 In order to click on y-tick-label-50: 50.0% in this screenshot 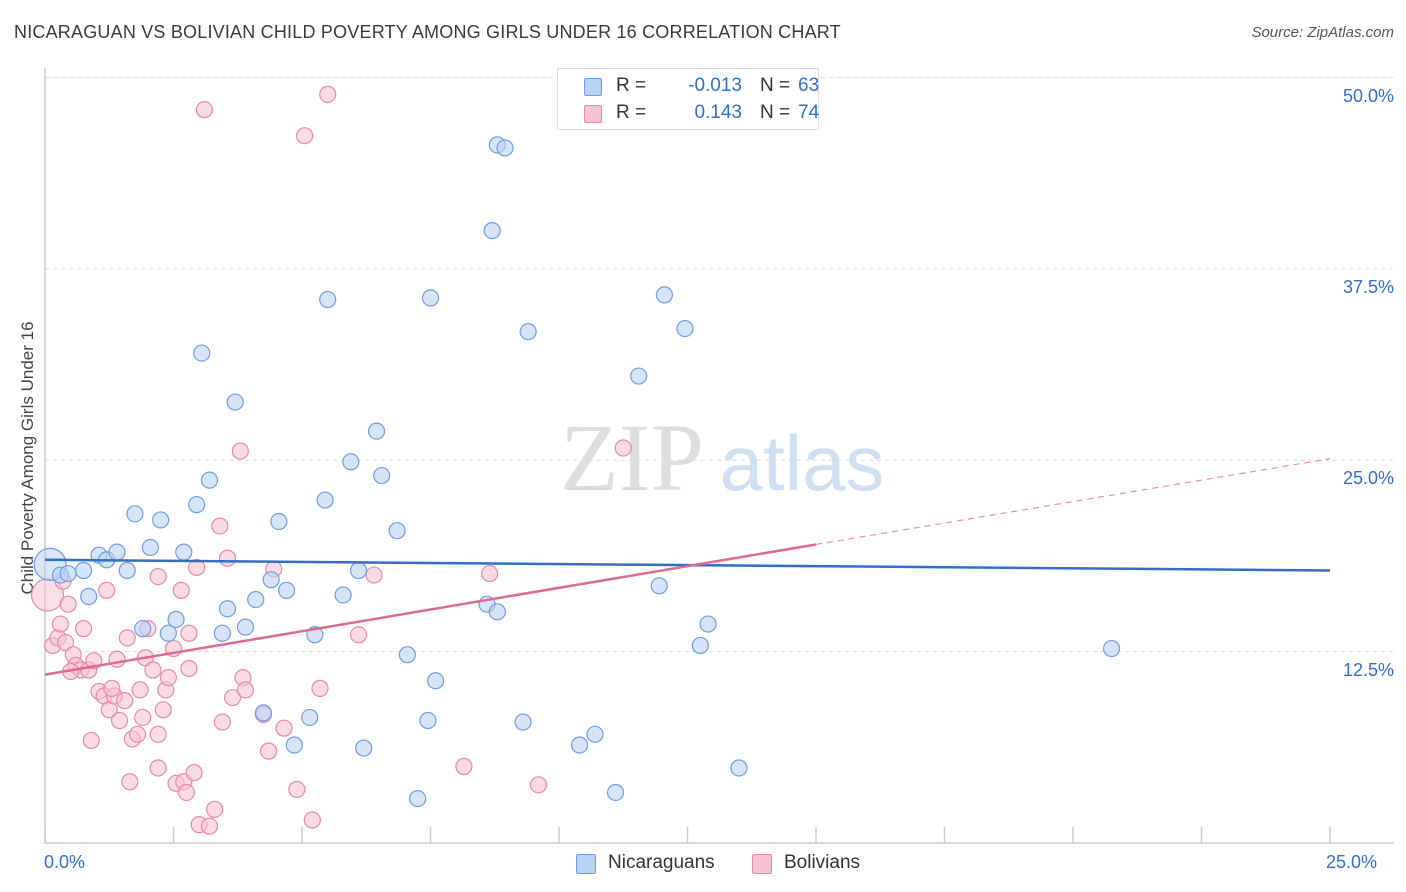, I will do `click(1368, 96)`.